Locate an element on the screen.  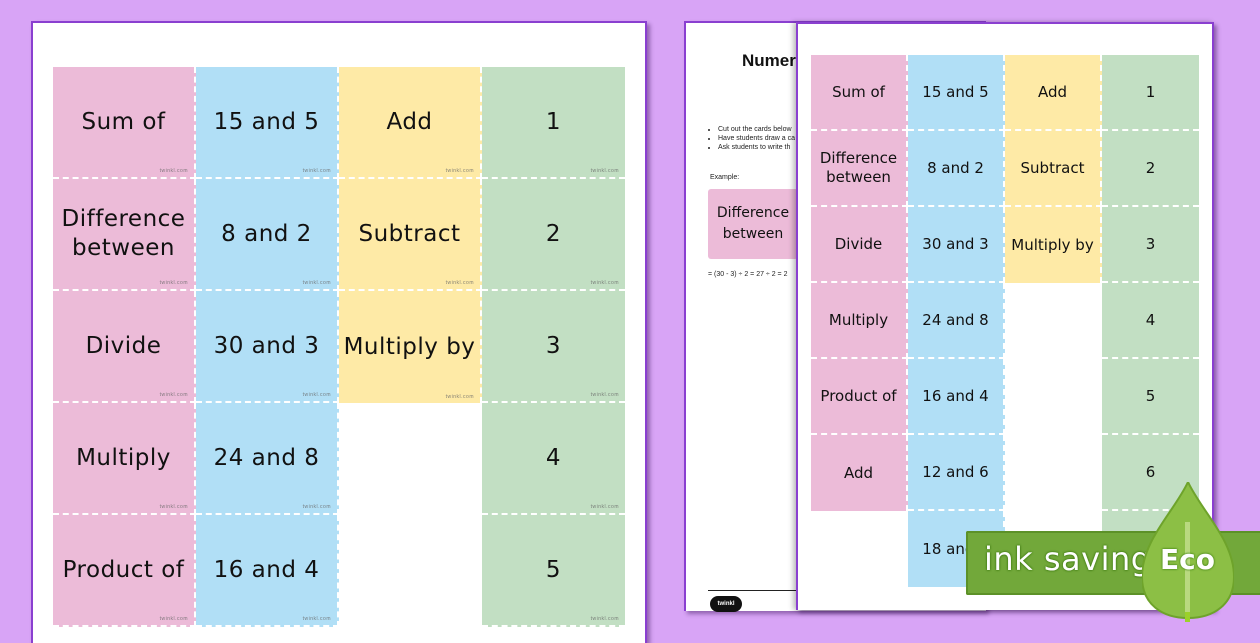
card: 5 is located at coordinates (1150, 397).